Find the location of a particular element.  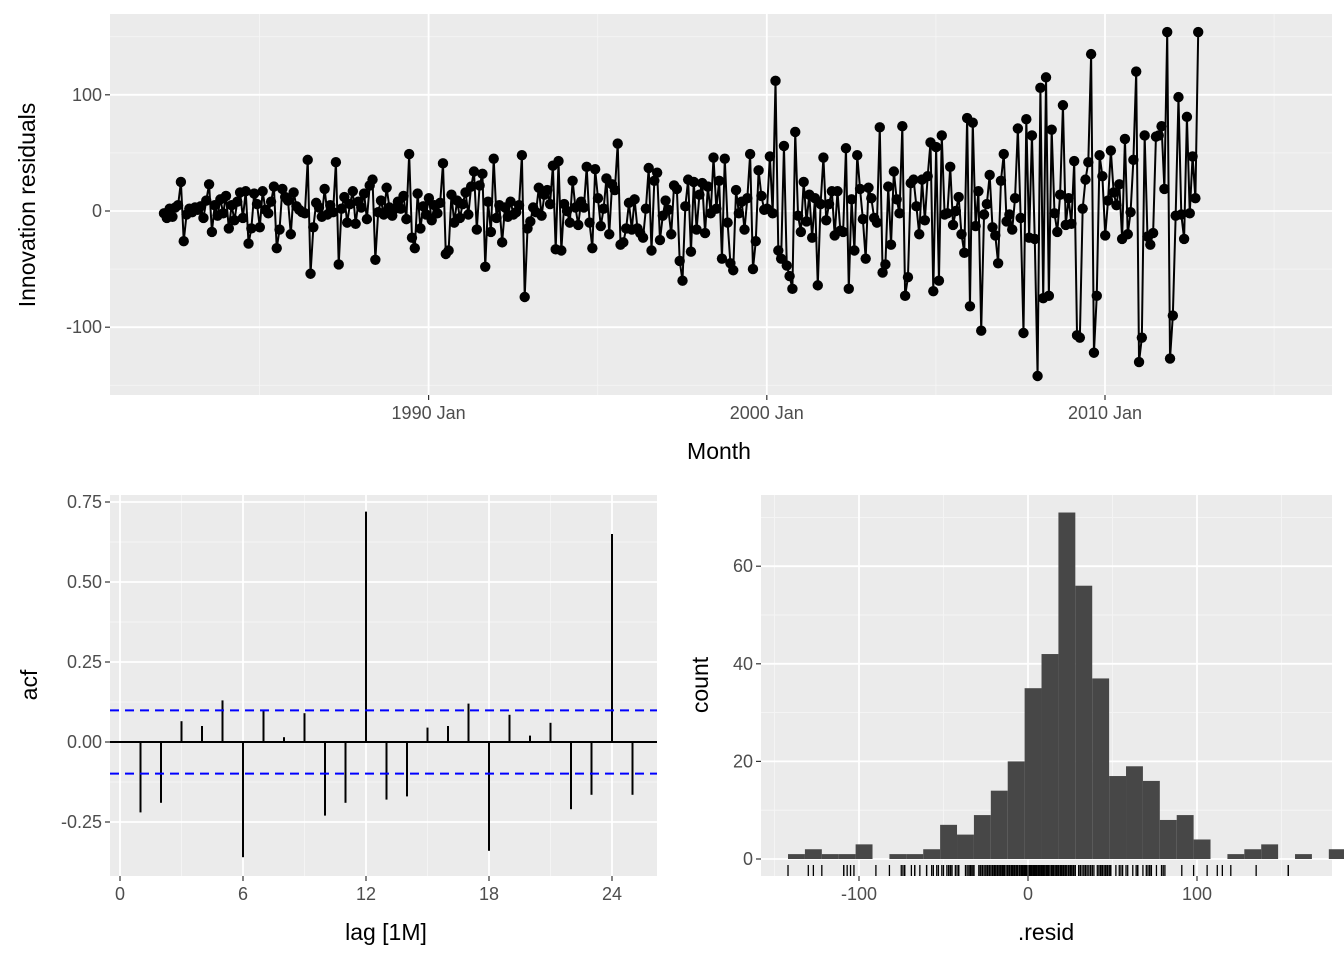

time-plot-y-axis: -100 0 100 is located at coordinates (88, 211).